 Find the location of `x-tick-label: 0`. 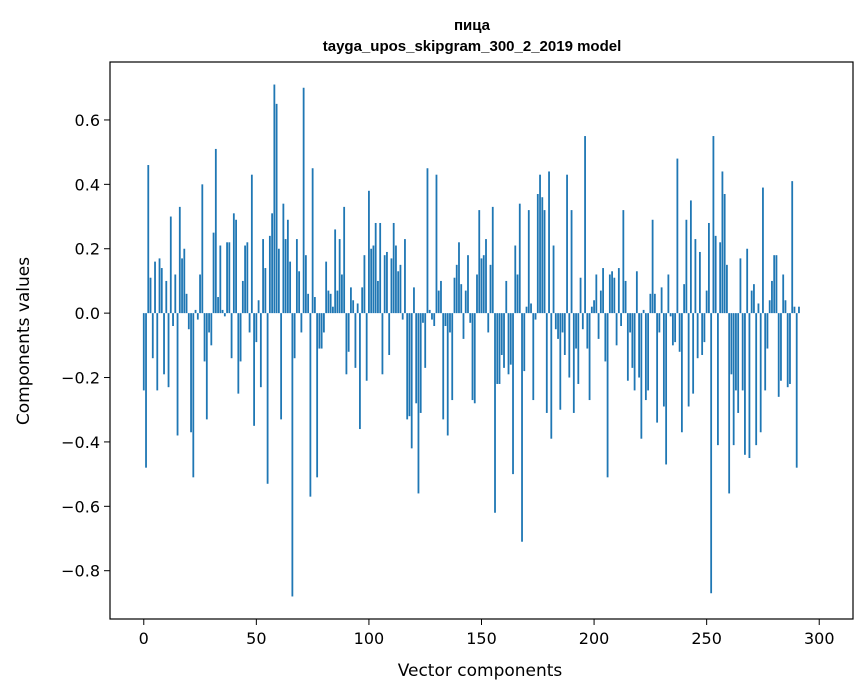

x-tick-label: 0 is located at coordinates (144, 638).